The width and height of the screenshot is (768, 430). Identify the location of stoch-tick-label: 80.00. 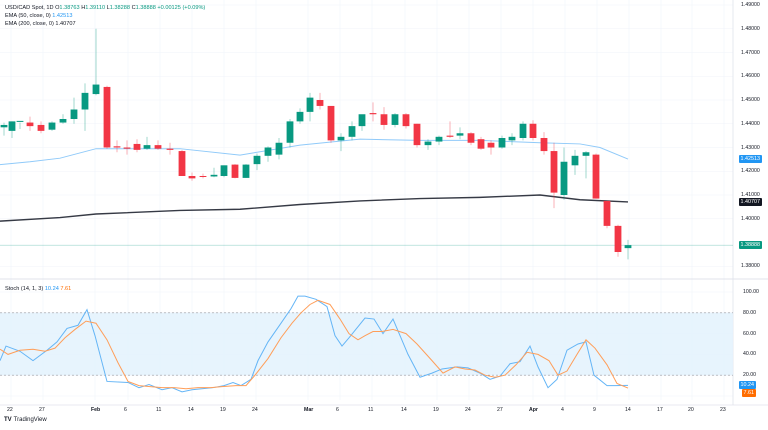
(749, 312).